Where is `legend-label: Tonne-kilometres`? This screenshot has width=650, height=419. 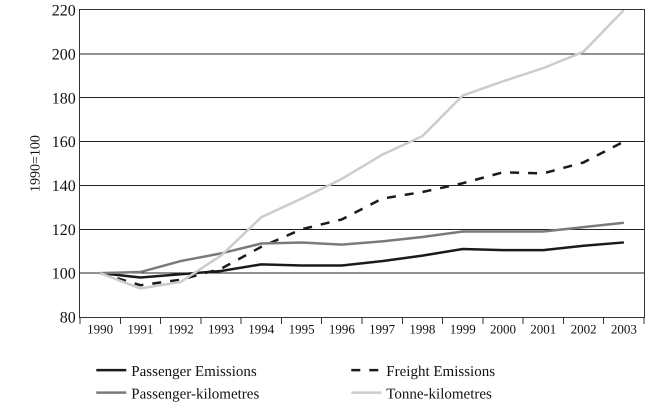 legend-label: Tonne-kilometres is located at coordinates (439, 394).